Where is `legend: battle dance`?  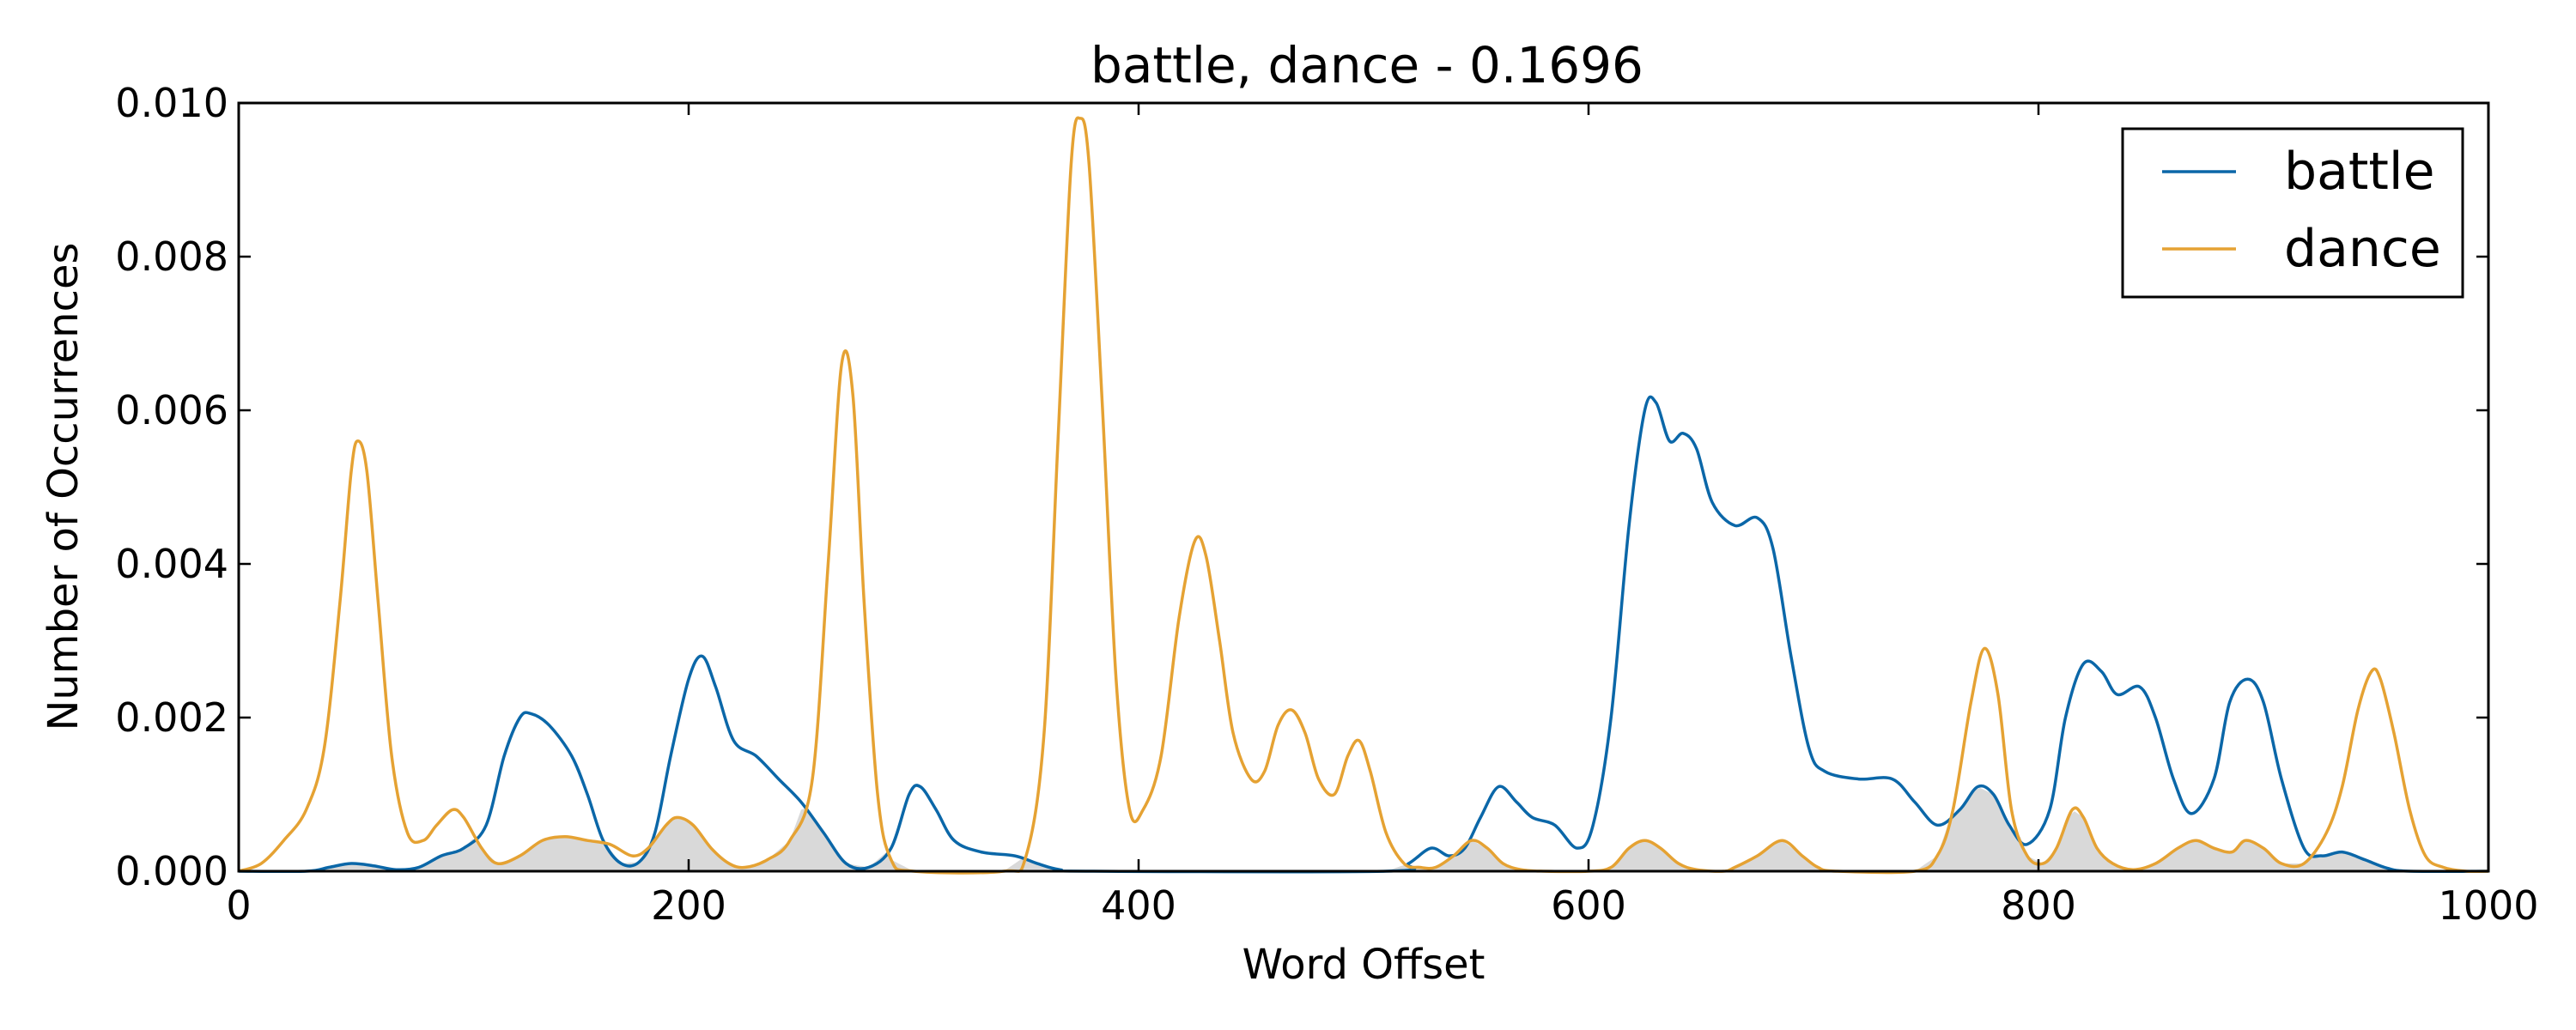 legend: battle dance is located at coordinates (2292, 213).